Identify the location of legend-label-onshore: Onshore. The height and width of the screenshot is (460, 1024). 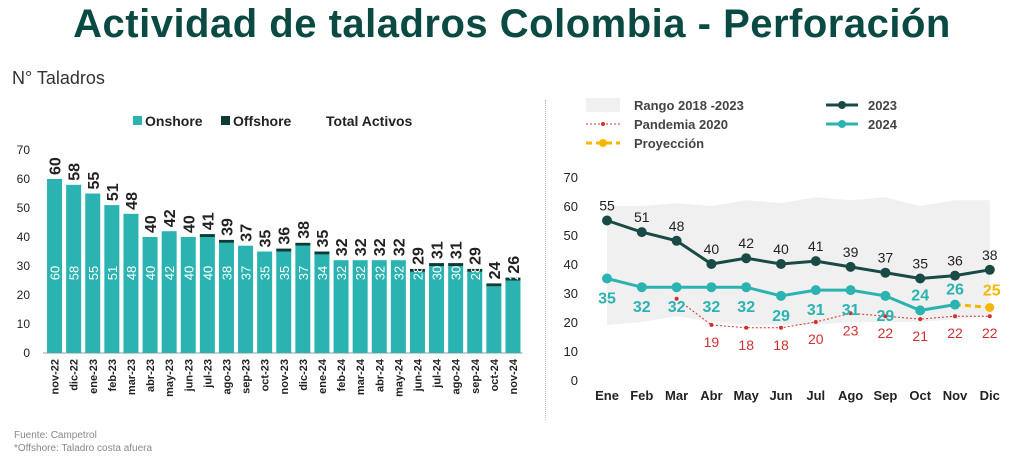
(174, 121).